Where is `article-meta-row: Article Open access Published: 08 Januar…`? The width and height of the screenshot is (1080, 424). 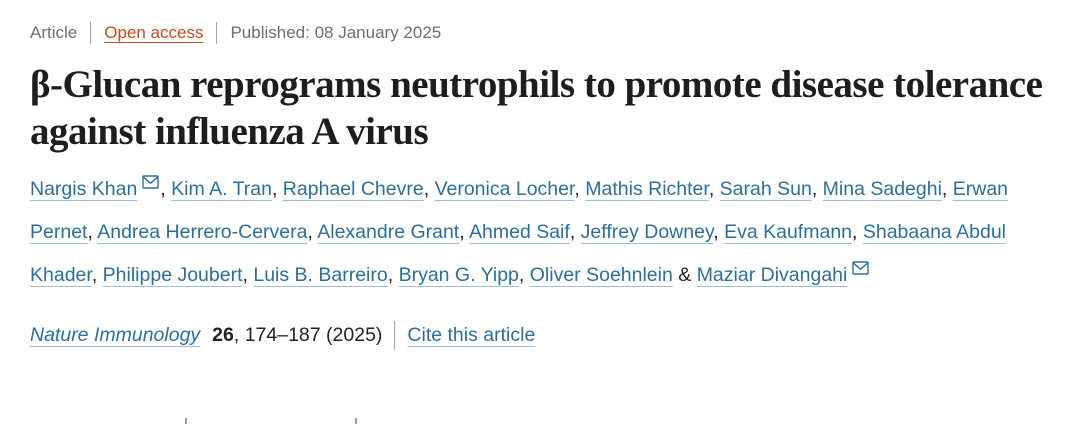 article-meta-row: Article Open access Published: 08 Januar… is located at coordinates (540, 33).